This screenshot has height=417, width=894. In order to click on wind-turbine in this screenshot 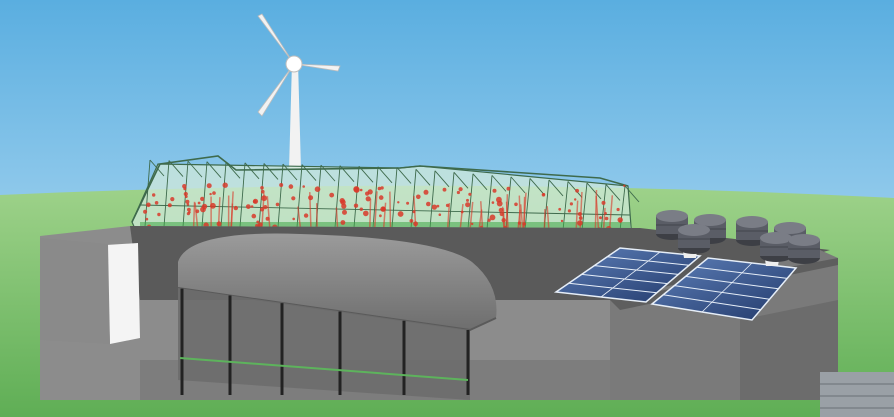, I will do `click(299, 91)`.